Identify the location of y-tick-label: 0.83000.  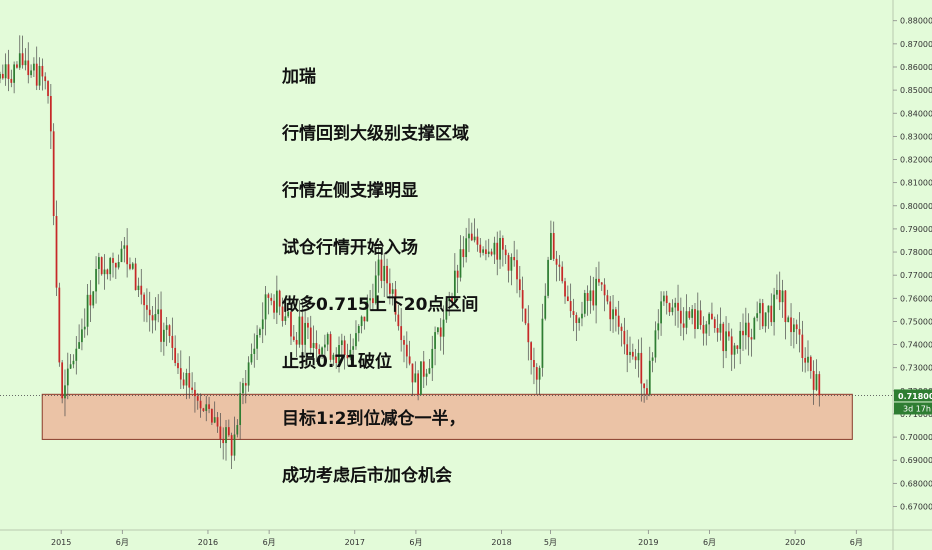
(916, 136).